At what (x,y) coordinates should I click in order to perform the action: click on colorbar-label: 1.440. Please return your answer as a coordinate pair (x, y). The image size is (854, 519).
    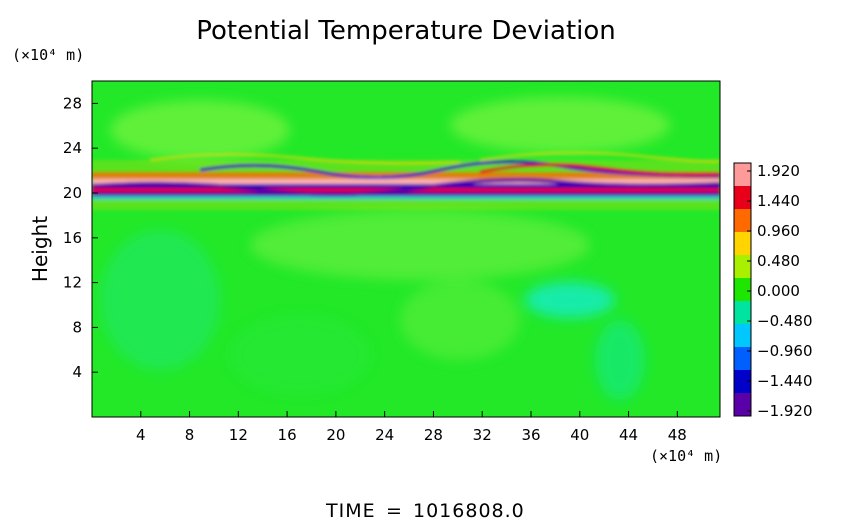
    Looking at the image, I should click on (778, 201).